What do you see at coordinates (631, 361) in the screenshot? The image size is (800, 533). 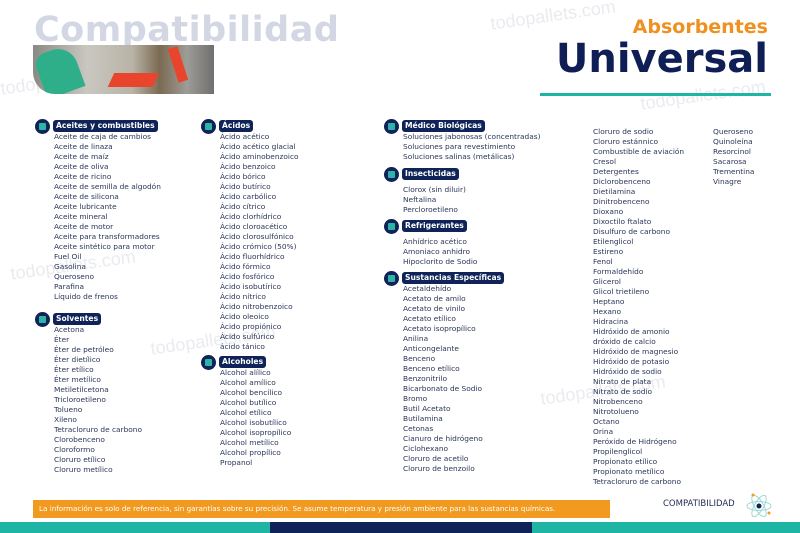 I see `list-item: Hidróxido de potasio` at bounding box center [631, 361].